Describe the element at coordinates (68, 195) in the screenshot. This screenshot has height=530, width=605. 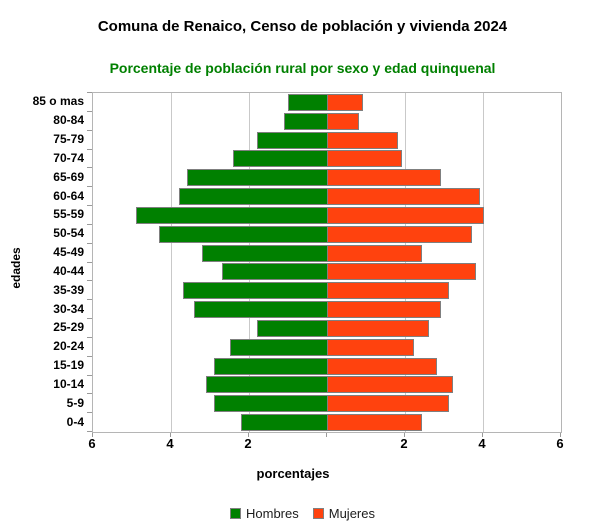
I see `age-label-60-64: 60-64` at that location.